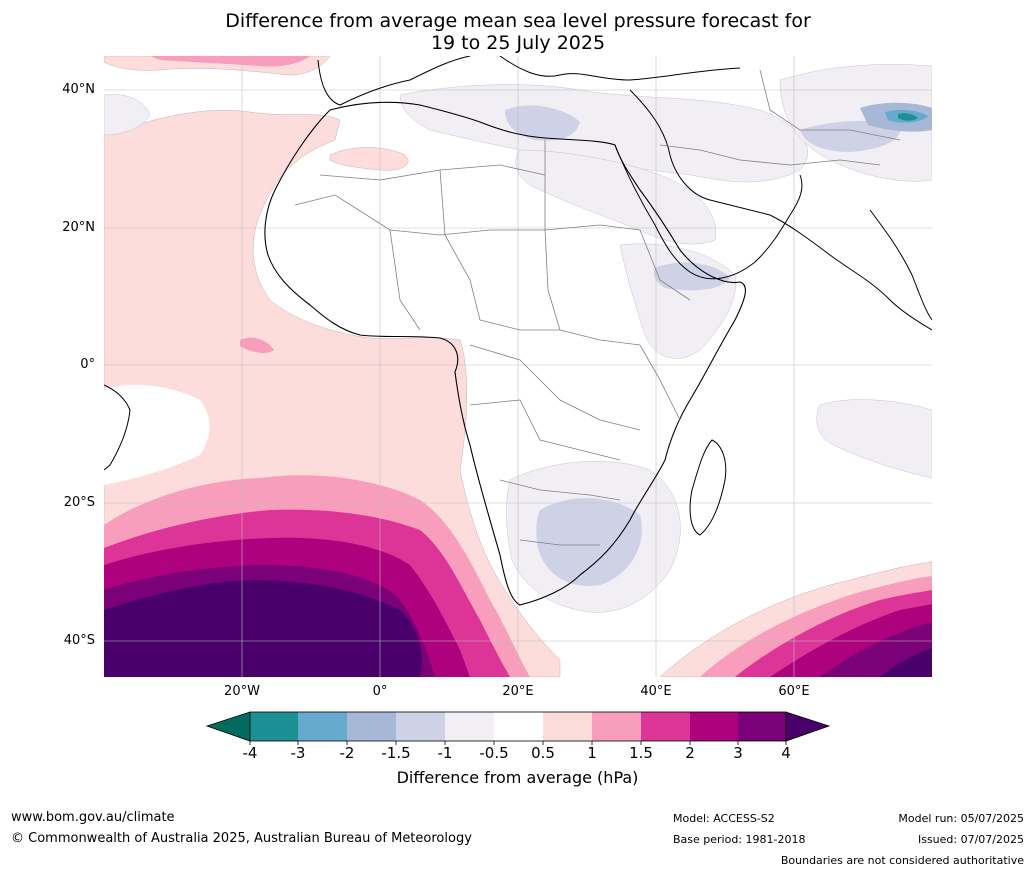  I want to click on lat-label-20s: 20°S, so click(79, 502).